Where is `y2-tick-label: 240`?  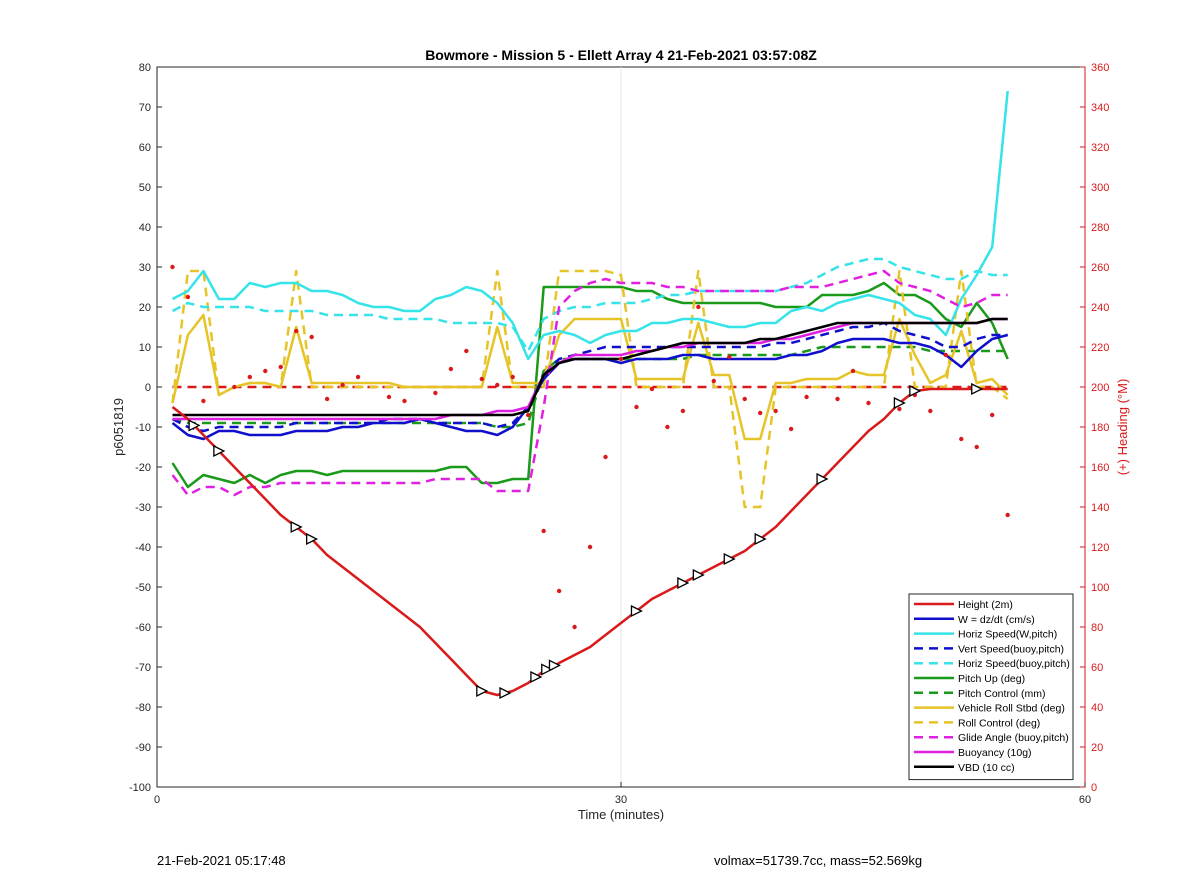
y2-tick-label: 240 is located at coordinates (1100, 308).